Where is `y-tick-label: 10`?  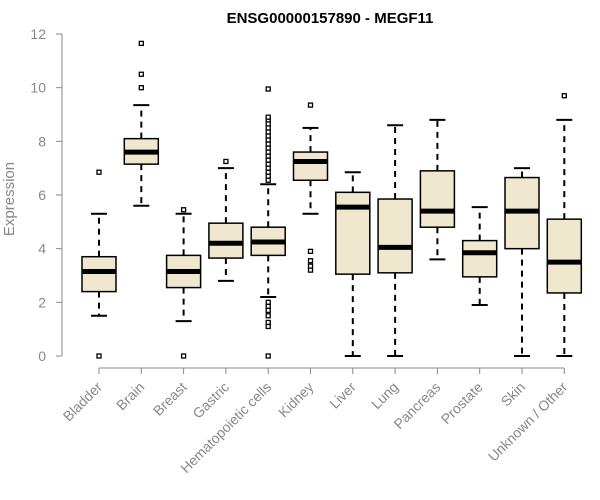
y-tick-label: 10 is located at coordinates (38, 88).